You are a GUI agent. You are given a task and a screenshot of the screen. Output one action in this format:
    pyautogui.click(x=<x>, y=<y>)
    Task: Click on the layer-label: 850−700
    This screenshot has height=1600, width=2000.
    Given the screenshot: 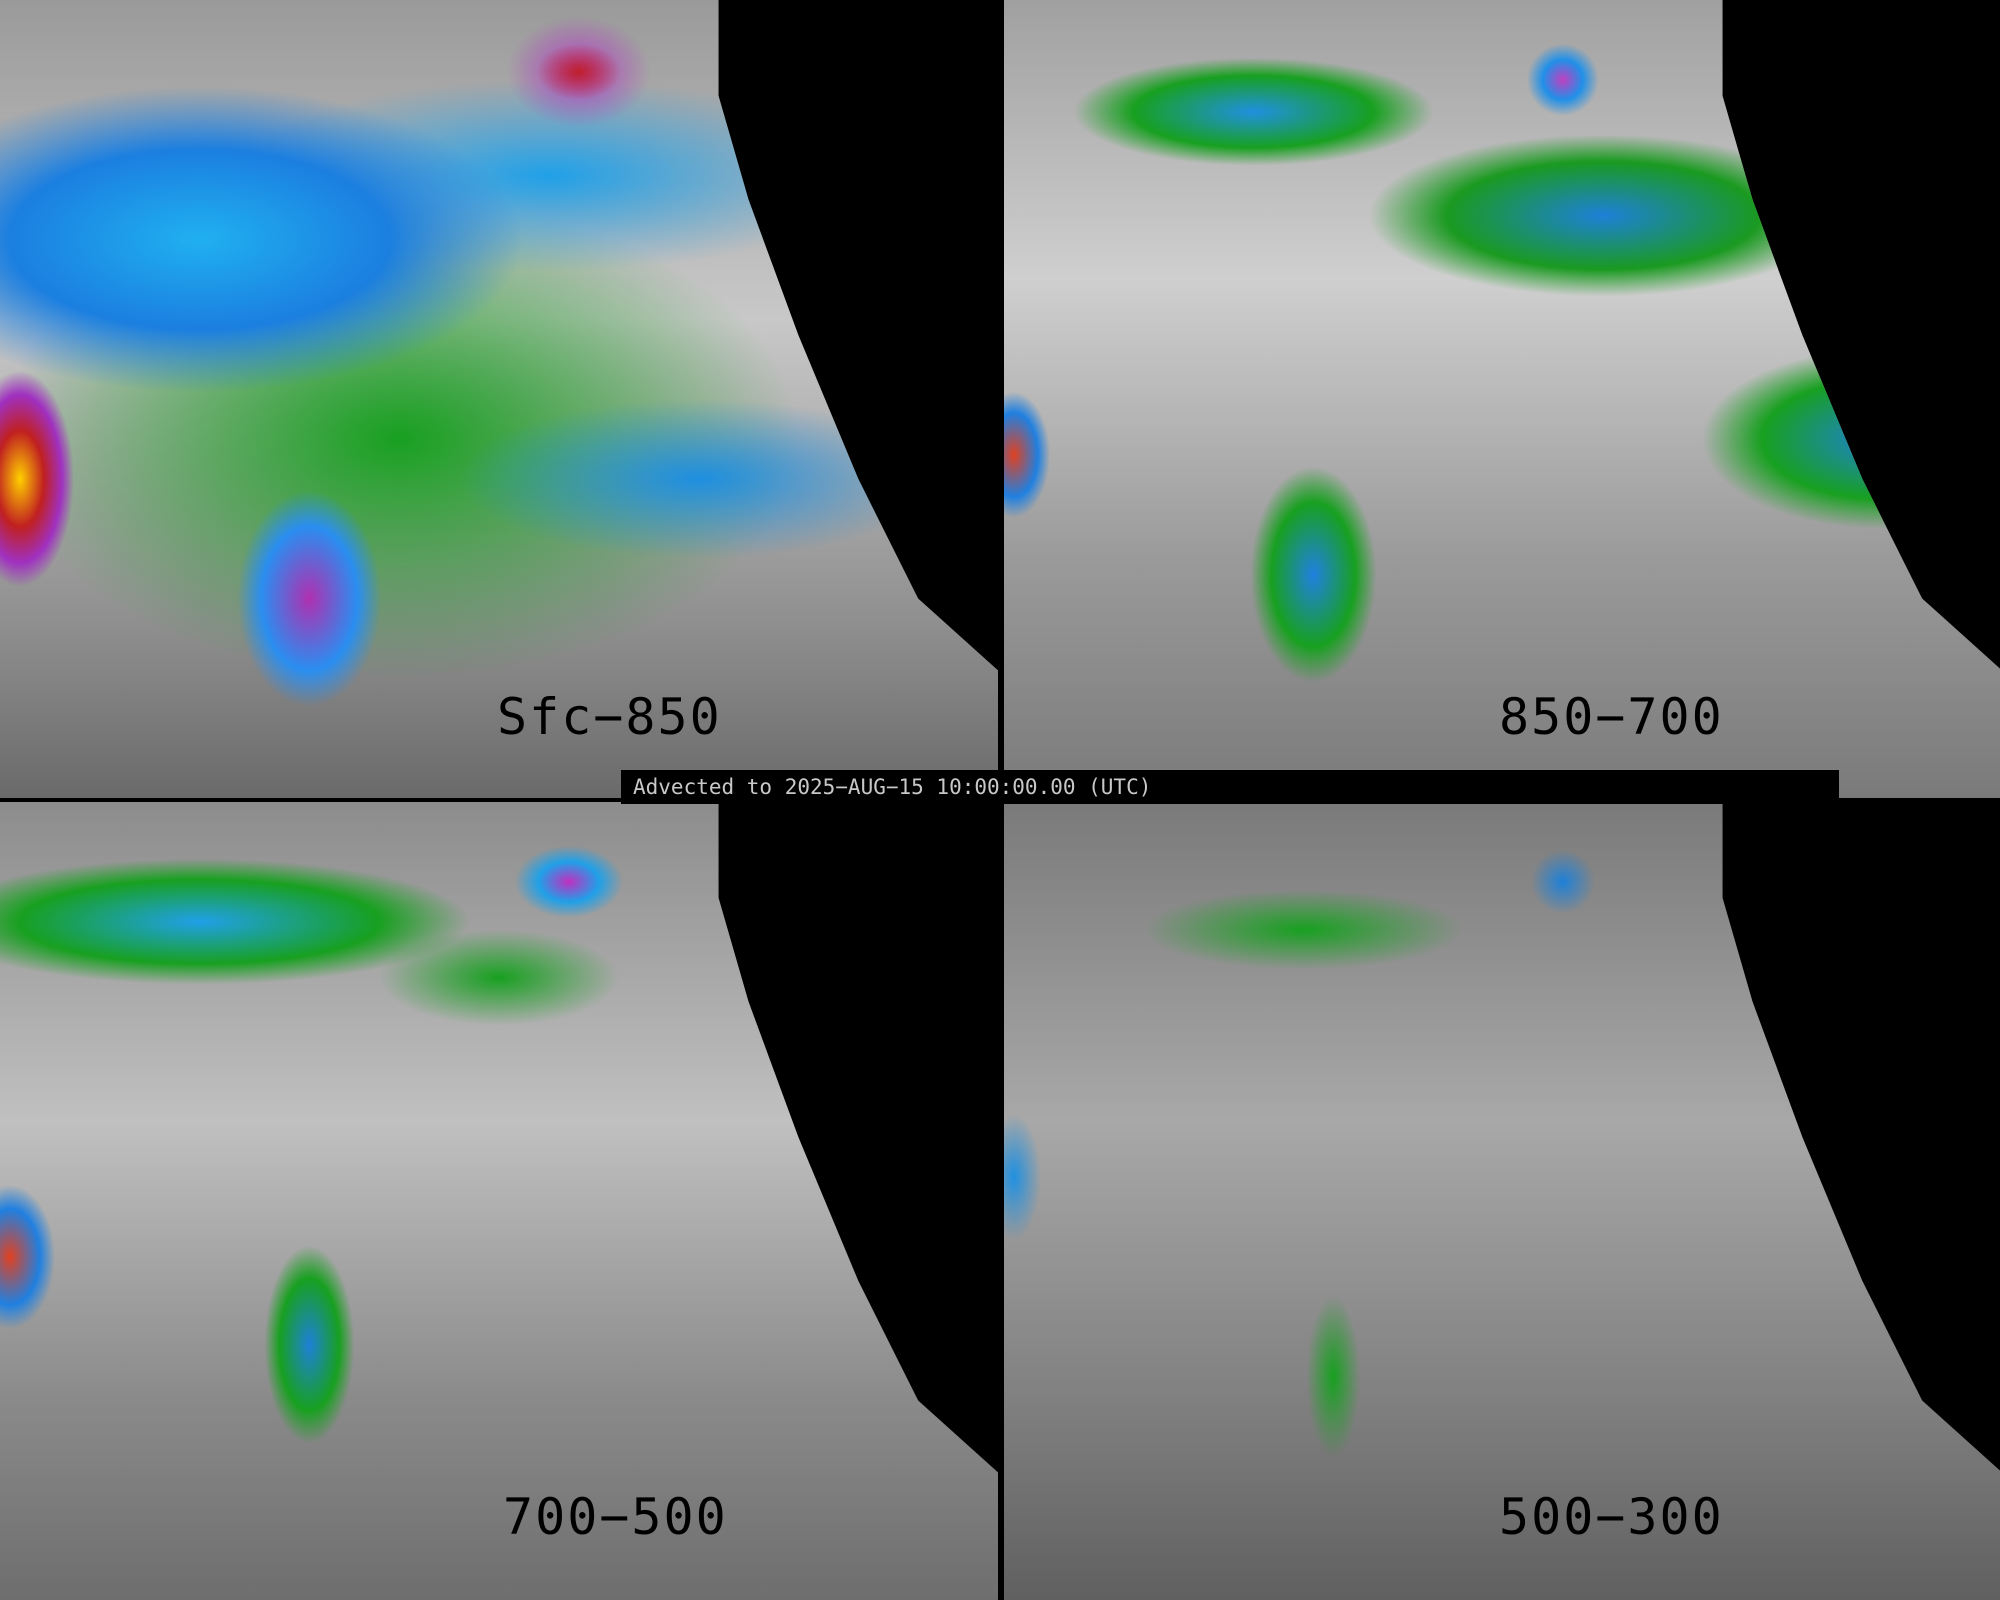 What is the action you would take?
    pyautogui.click(x=1611, y=717)
    